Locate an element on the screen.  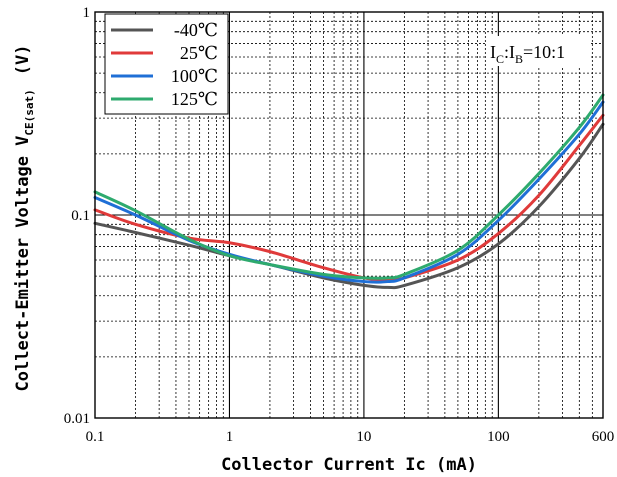
x-tick-label: 0.1 is located at coordinates (95, 437).